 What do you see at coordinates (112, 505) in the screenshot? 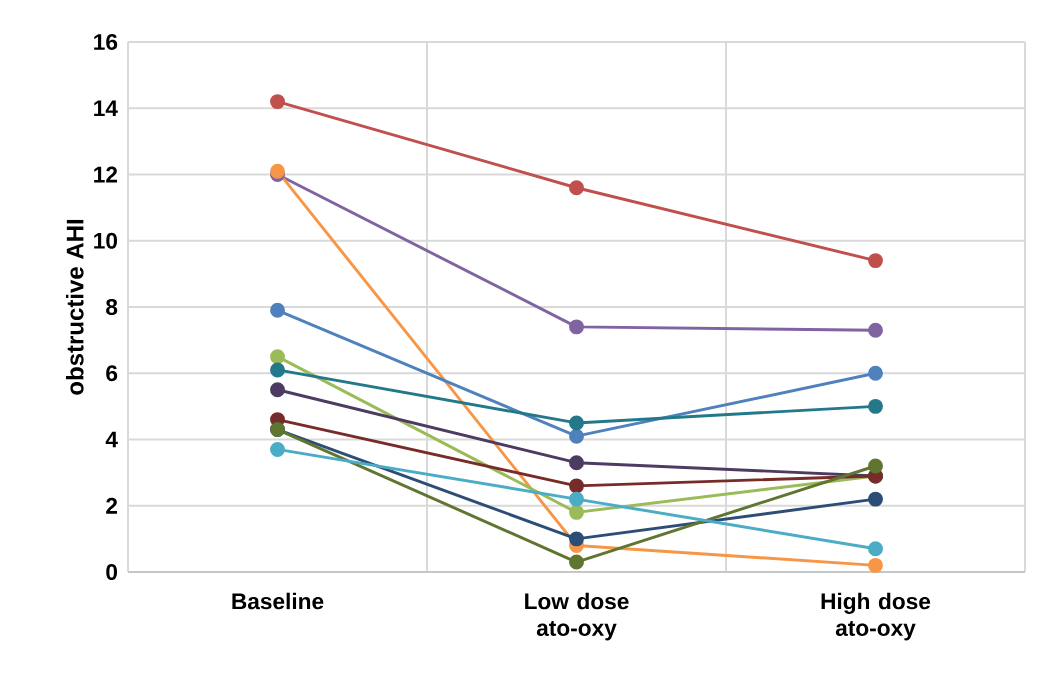
I see `y-tick-label: 2` at bounding box center [112, 505].